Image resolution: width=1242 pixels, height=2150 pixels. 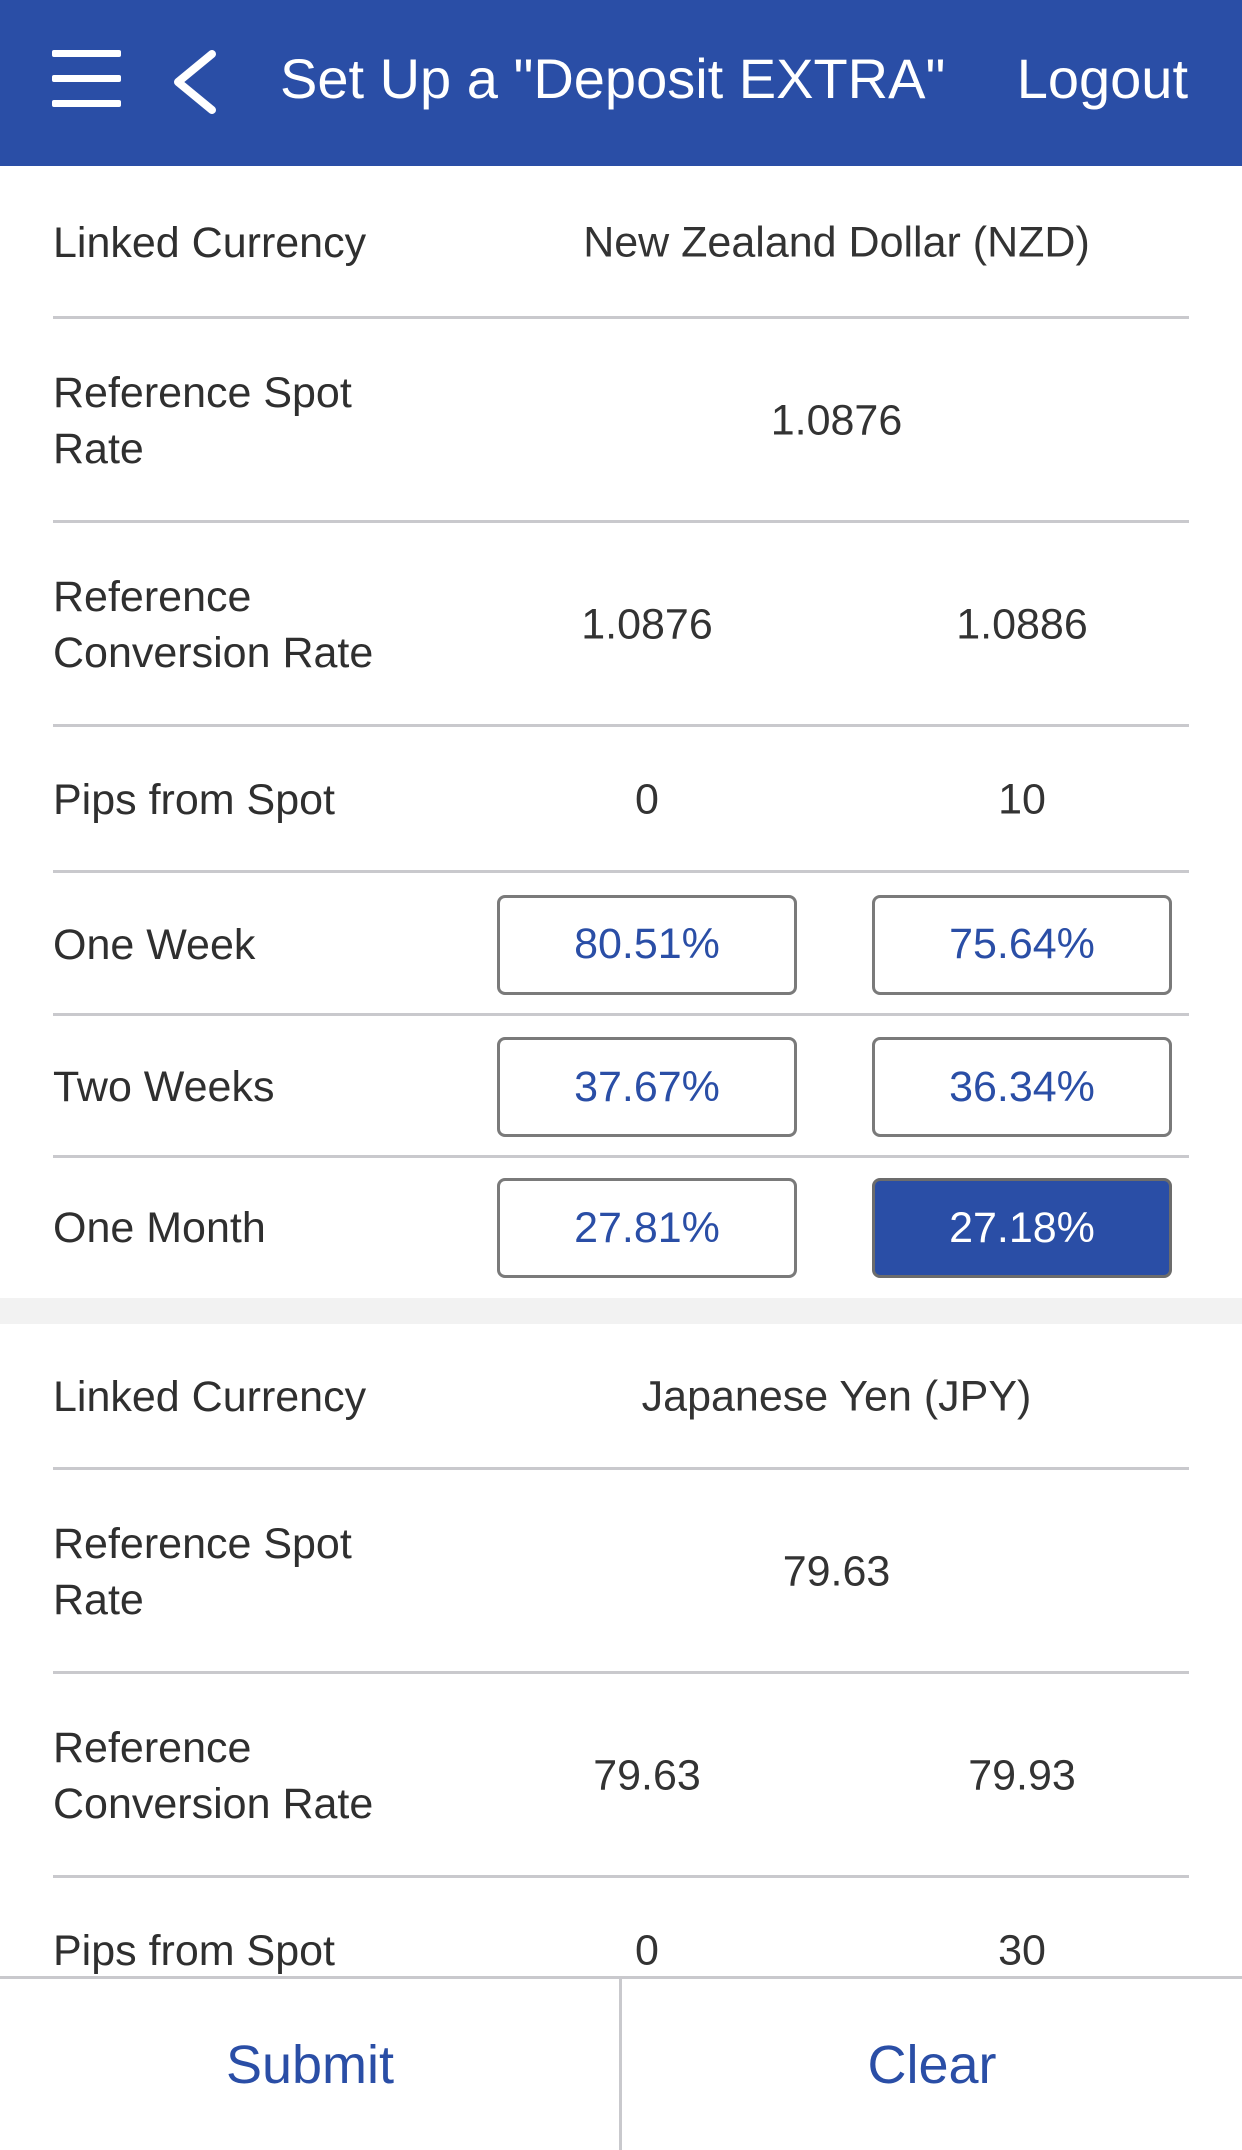 I want to click on back-chevron-icon, so click(x=194, y=82).